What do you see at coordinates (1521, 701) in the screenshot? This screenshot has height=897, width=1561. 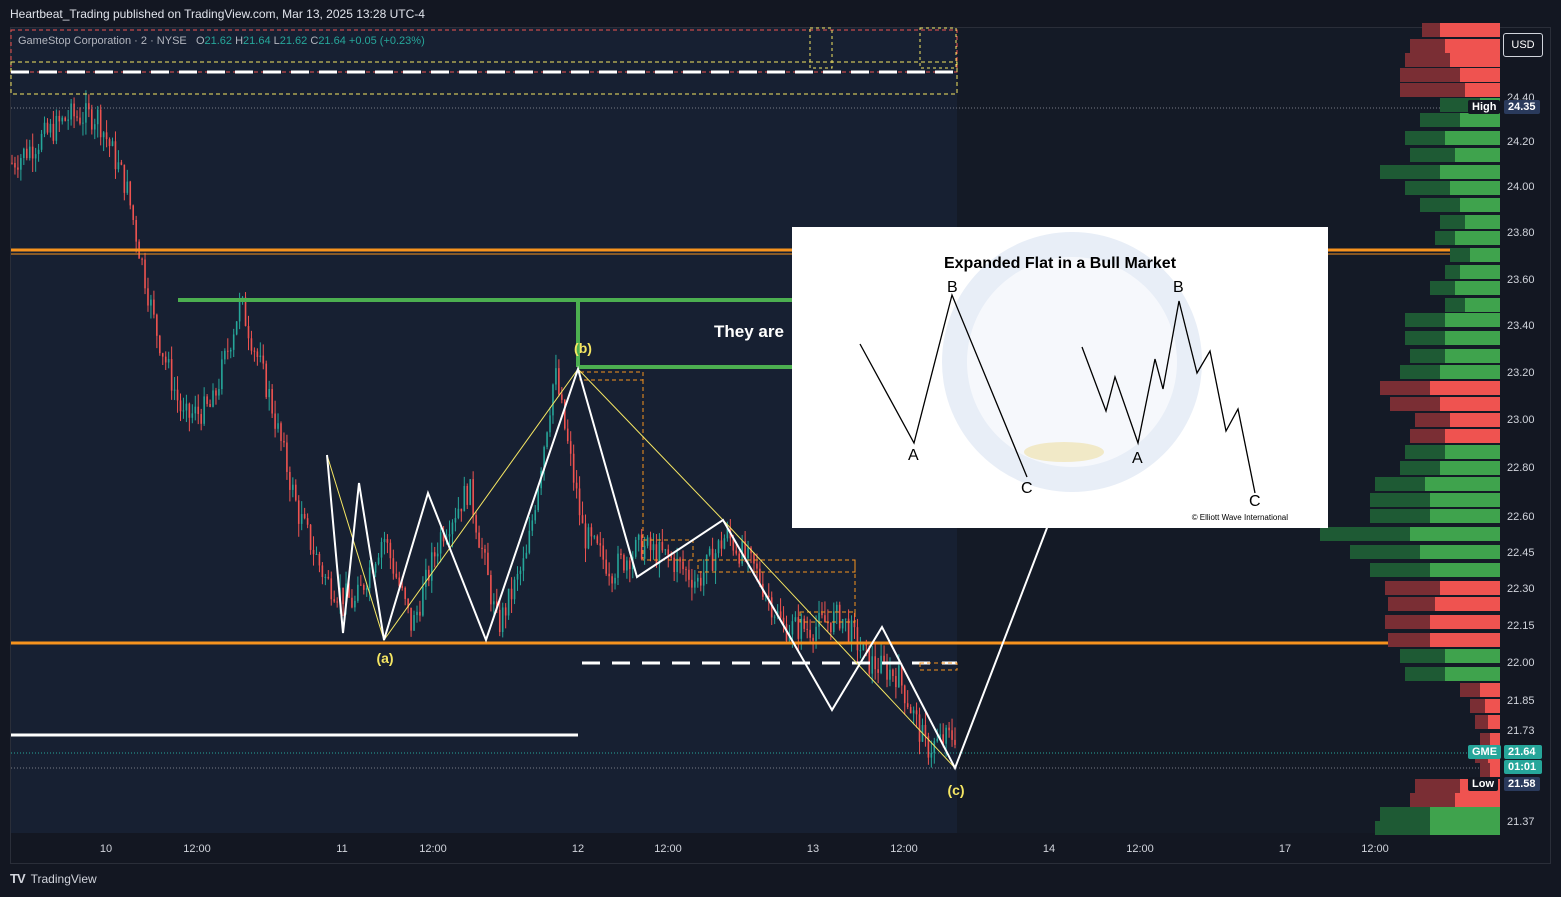 I see `price-tick-label: 21.85` at bounding box center [1521, 701].